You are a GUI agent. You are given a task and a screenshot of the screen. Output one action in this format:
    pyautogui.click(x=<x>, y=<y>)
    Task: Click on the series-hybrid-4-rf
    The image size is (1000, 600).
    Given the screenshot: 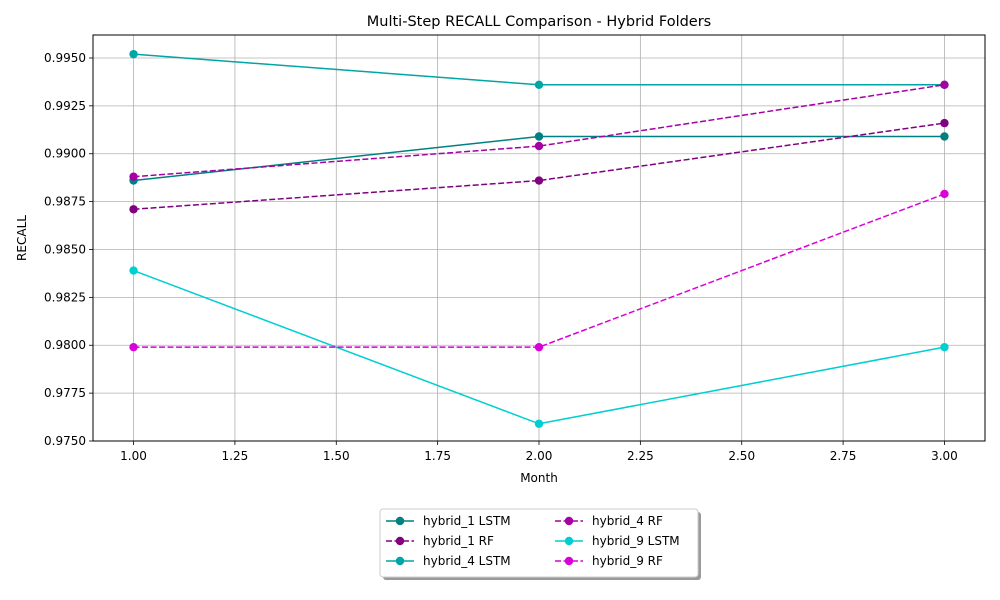 What is the action you would take?
    pyautogui.click(x=539, y=130)
    